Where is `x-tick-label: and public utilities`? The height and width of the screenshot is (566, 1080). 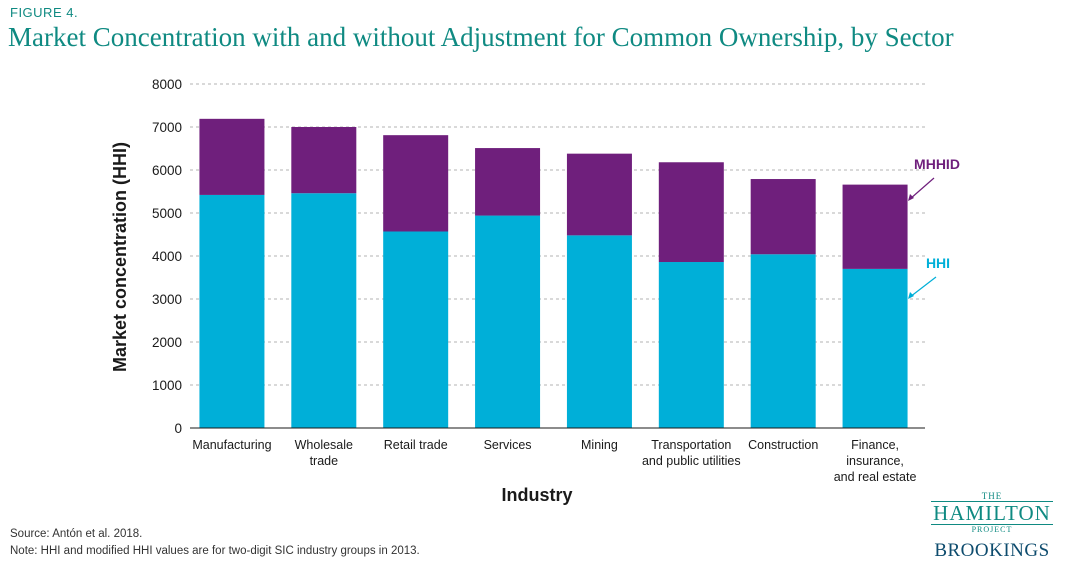 x-tick-label: and public utilities is located at coordinates (691, 461).